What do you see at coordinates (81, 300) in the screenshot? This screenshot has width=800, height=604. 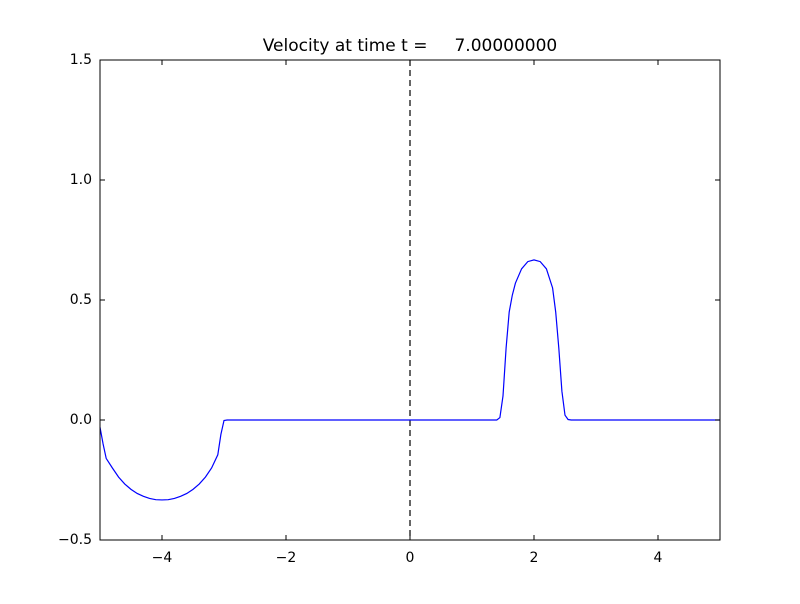 I see `y-tick-label: 0.5` at bounding box center [81, 300].